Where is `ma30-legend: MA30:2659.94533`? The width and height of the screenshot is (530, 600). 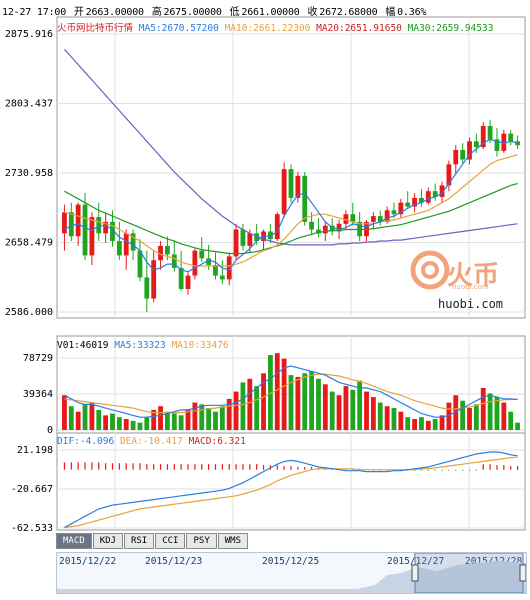
ma30-legend: MA30:2659.94533 is located at coordinates (450, 28).